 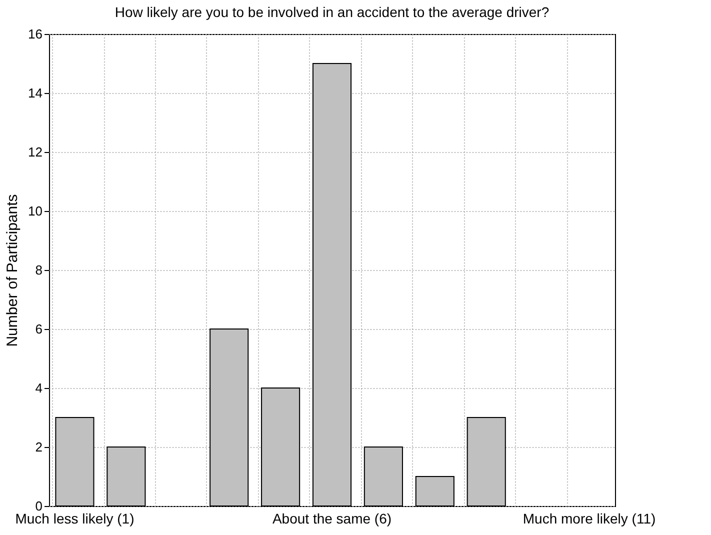 I want to click on x-tick-label: About the same (6), so click(x=332, y=518).